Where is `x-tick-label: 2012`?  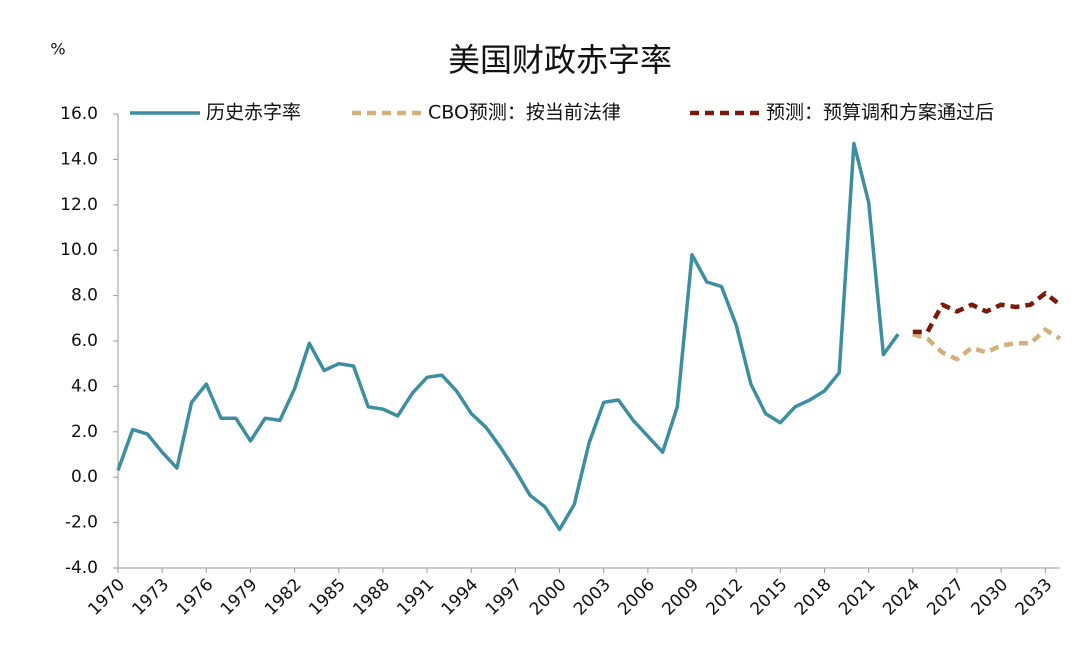 x-tick-label: 2012 is located at coordinates (725, 597).